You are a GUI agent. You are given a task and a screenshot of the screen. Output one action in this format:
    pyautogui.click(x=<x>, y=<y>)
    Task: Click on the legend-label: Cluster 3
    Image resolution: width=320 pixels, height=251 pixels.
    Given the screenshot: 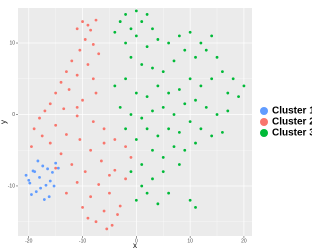 What is the action you would take?
    pyautogui.click(x=292, y=133)
    